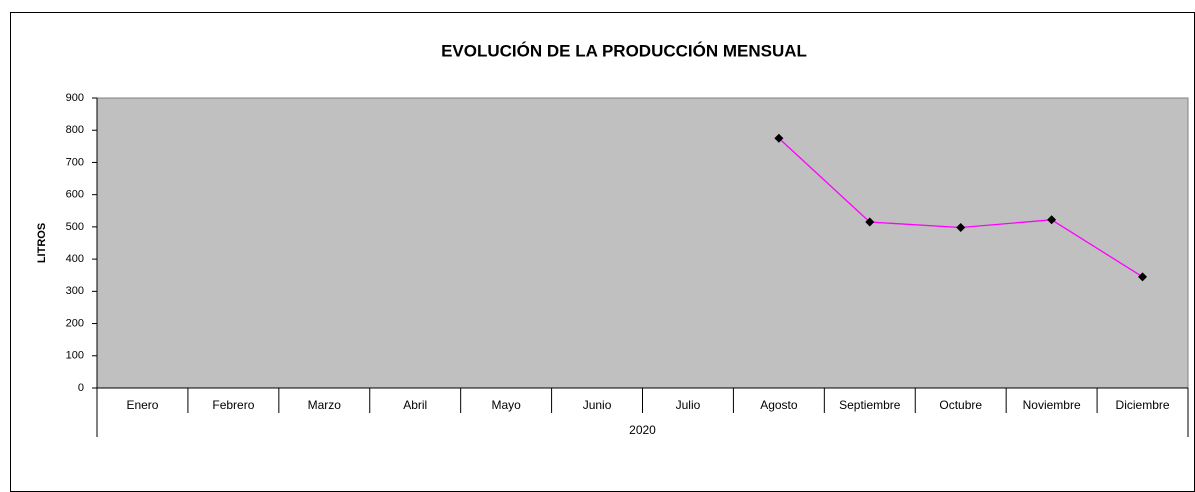 This screenshot has width=1195, height=492. I want to click on x-tick-label: Septiembre, so click(870, 405).